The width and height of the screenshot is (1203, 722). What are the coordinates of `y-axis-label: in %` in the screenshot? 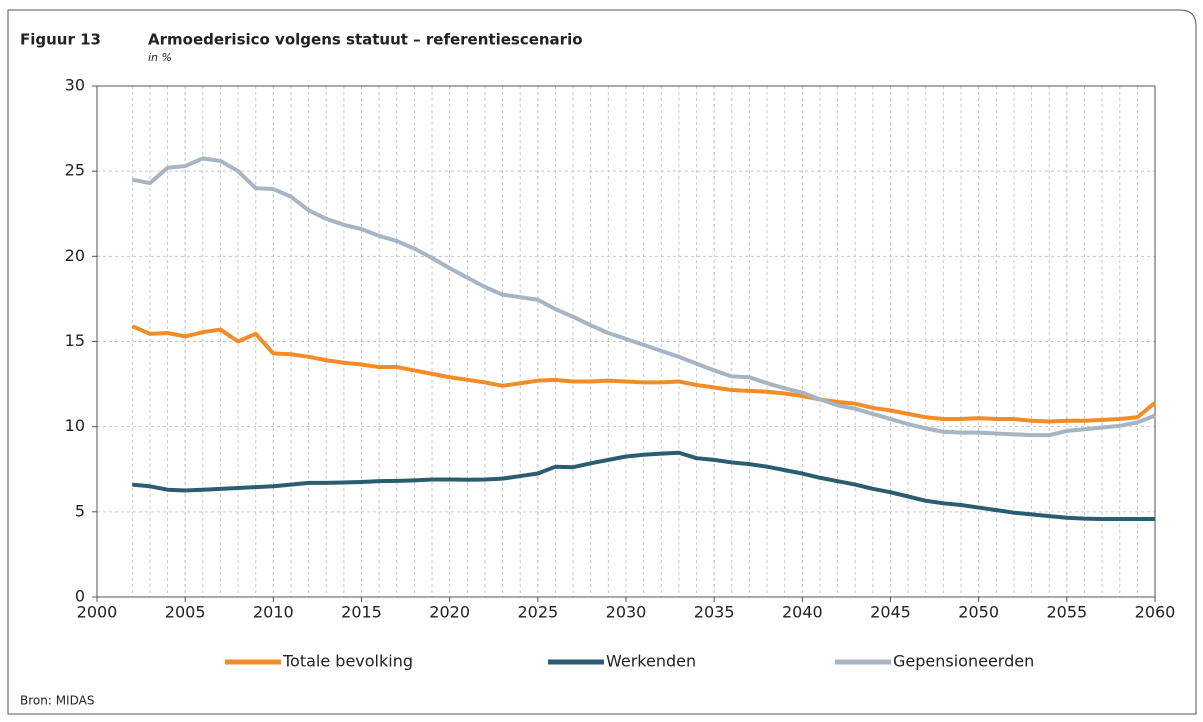 It's located at (160, 57).